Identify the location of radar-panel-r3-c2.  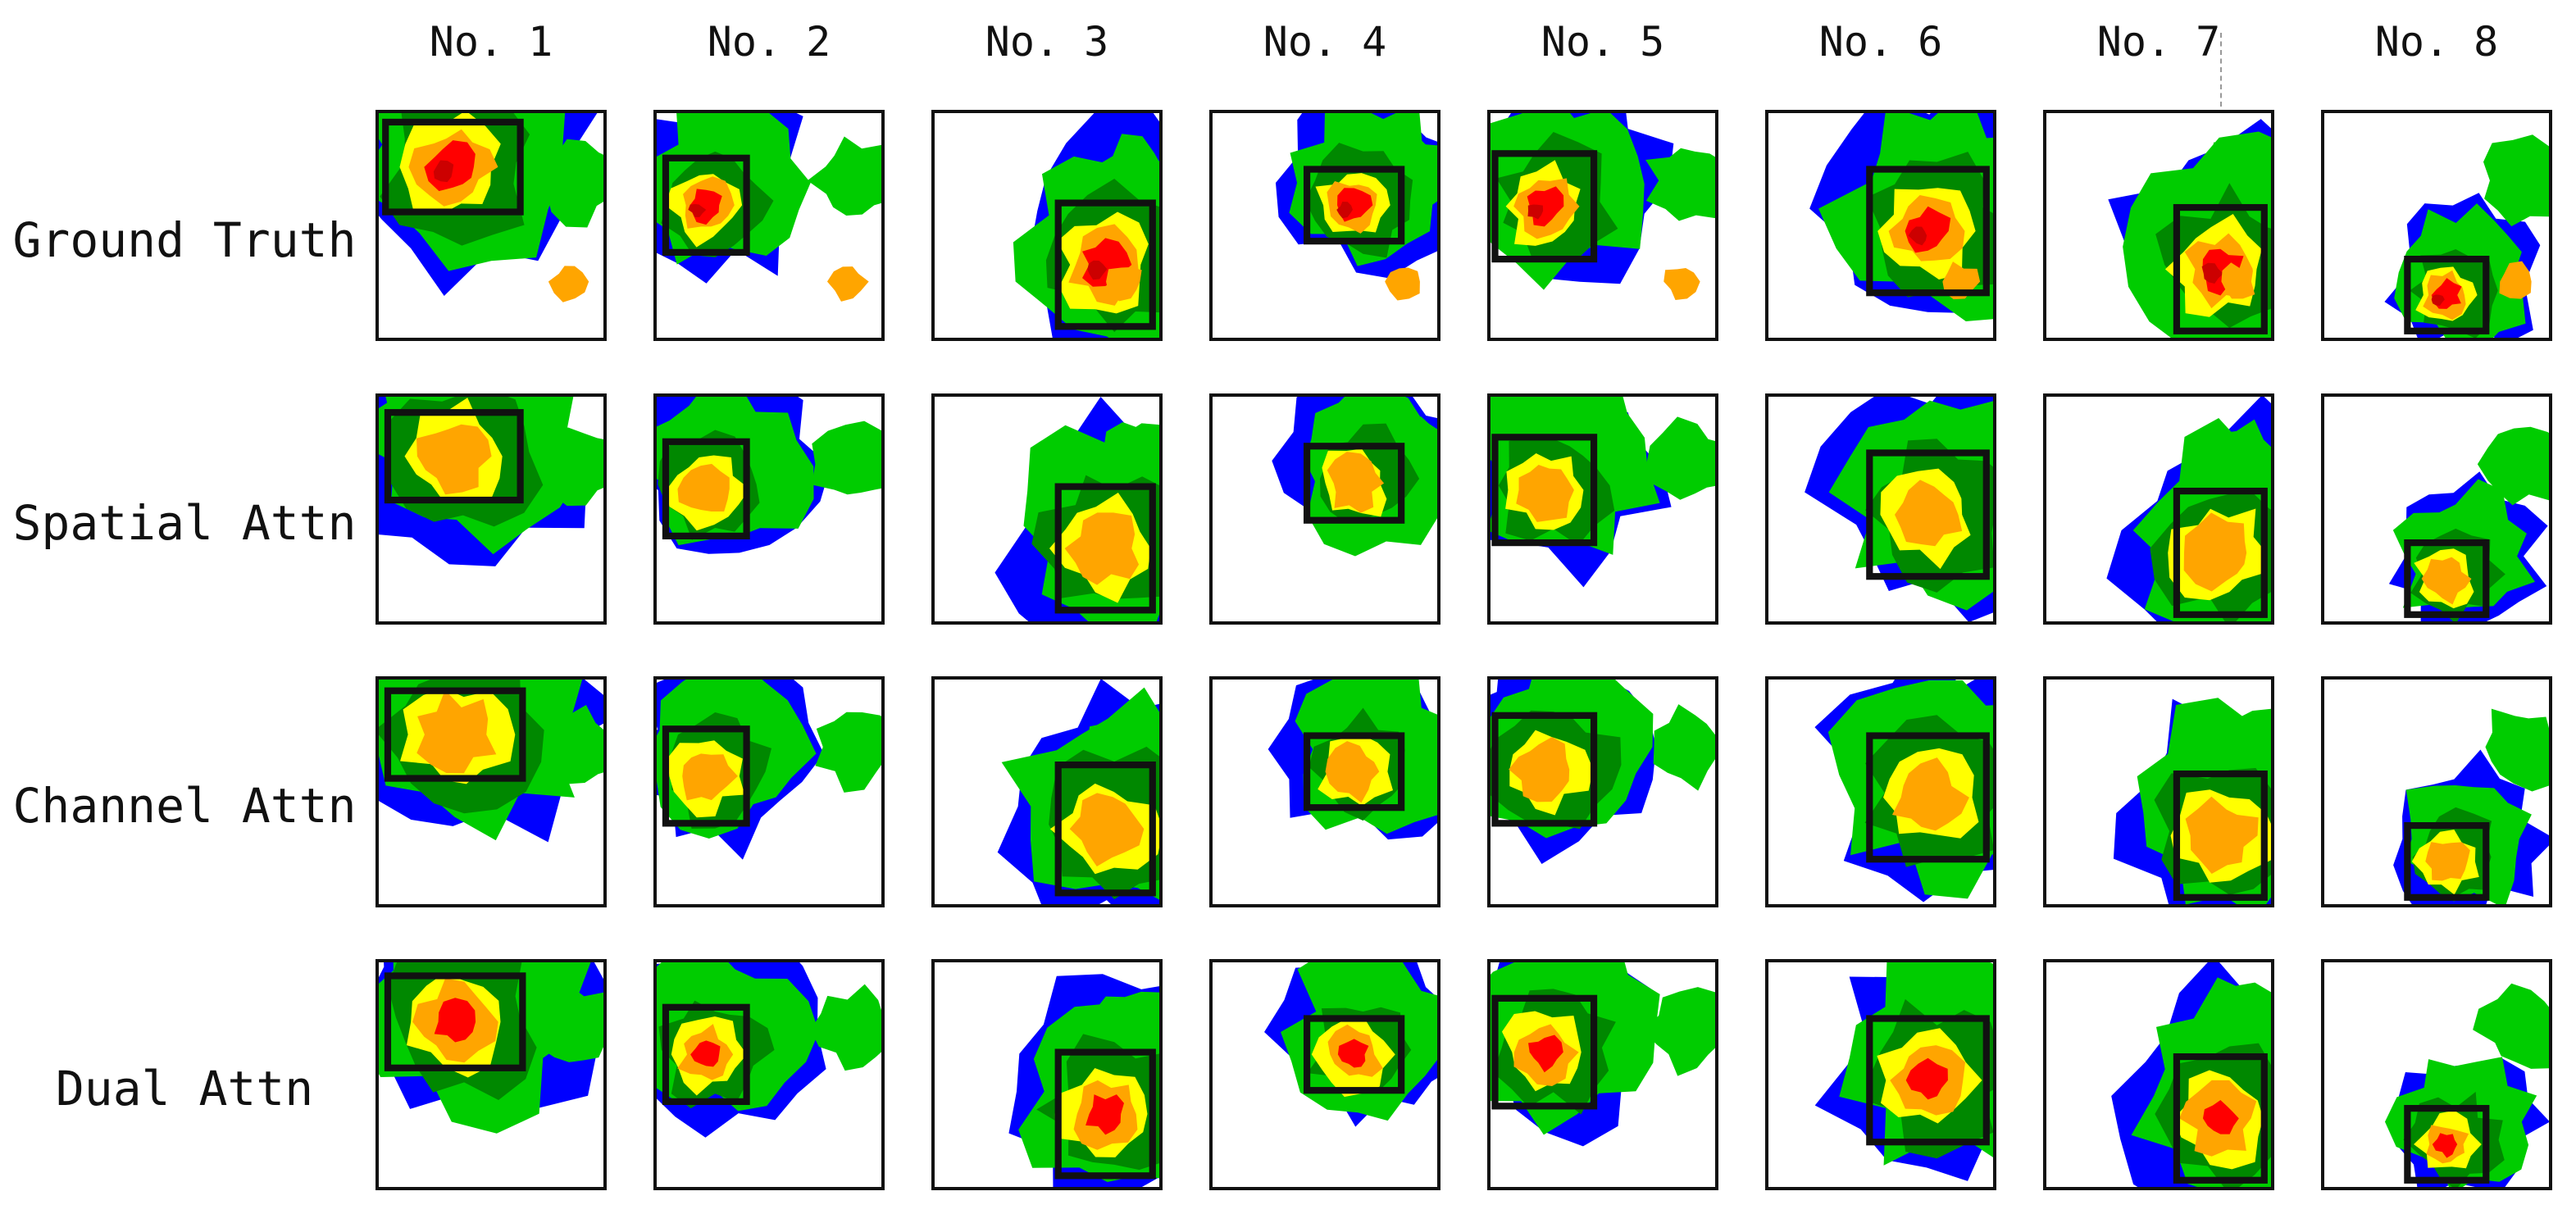
(769, 791).